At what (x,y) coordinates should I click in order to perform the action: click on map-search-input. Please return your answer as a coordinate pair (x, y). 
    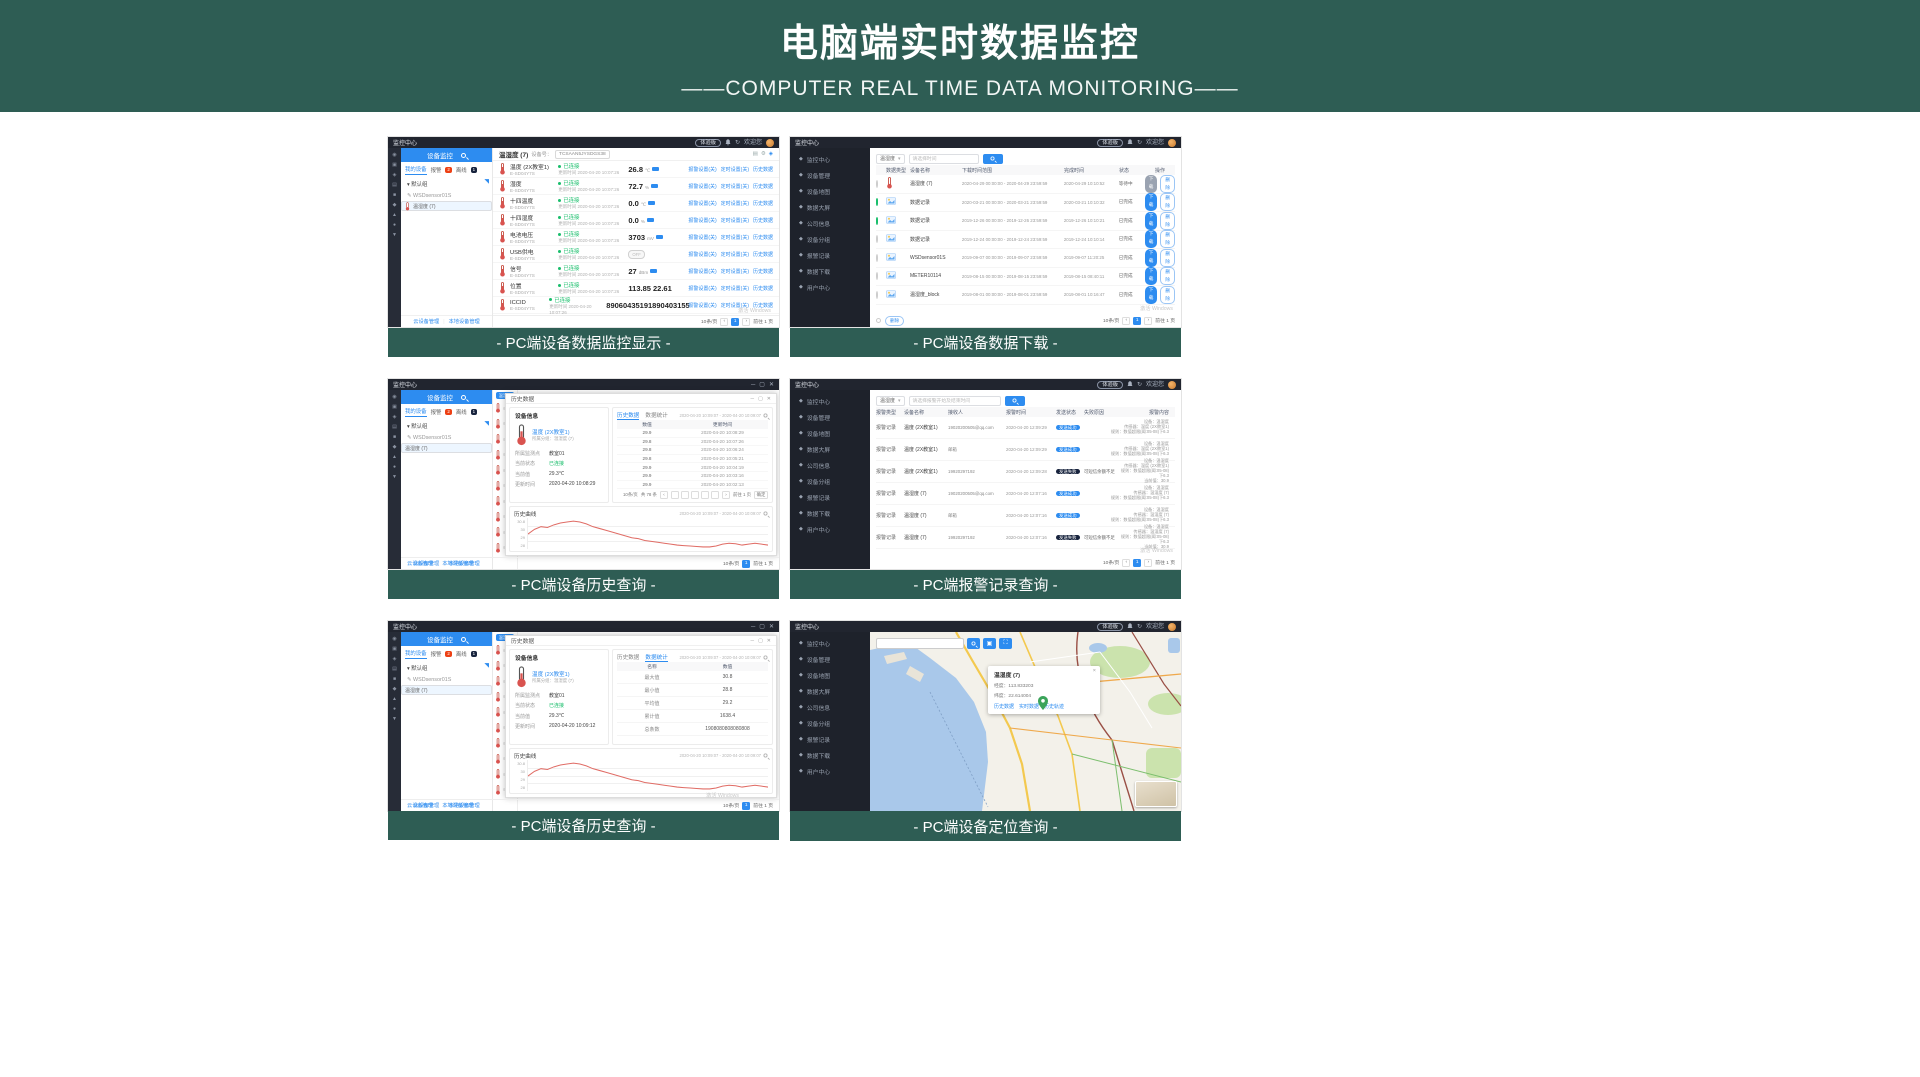
    Looking at the image, I should click on (920, 643).